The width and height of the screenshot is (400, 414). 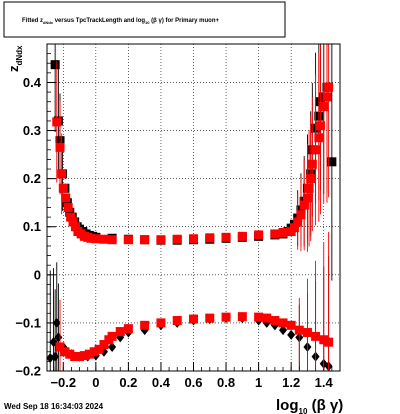 I want to click on y-axis-title-main: z, so click(x=13, y=68).